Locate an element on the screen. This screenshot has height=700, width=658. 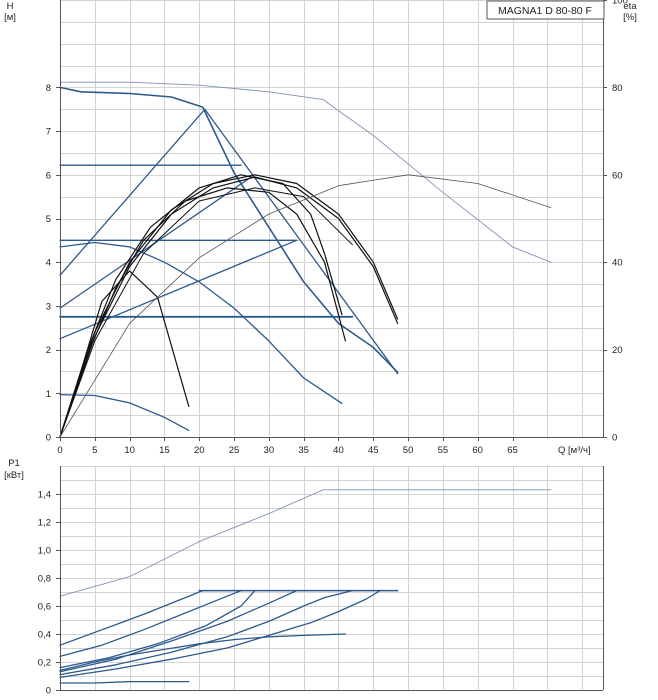
efficiency-tick-label: 60 is located at coordinates (617, 175).